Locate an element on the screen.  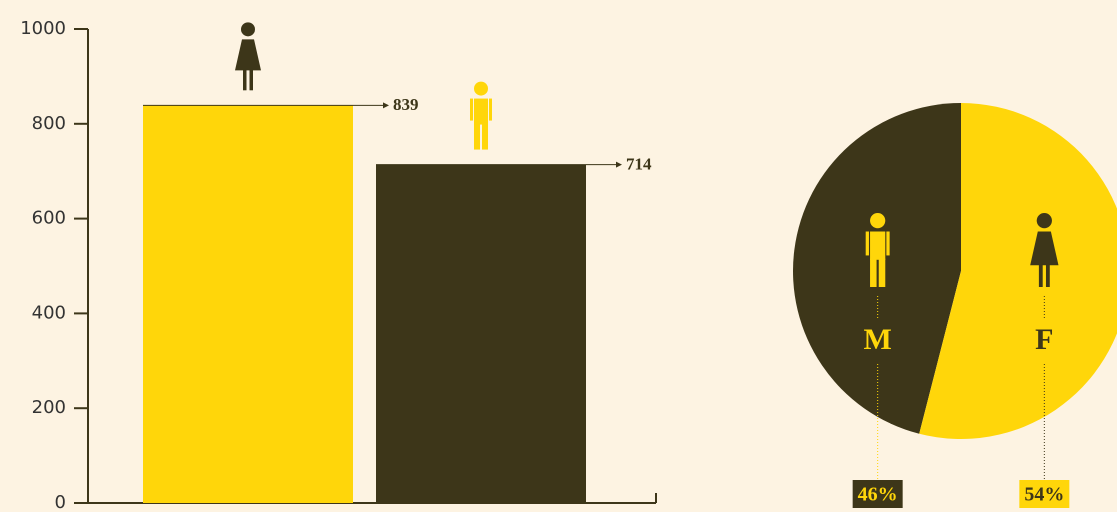
pct-label: 54% is located at coordinates (1044, 495).